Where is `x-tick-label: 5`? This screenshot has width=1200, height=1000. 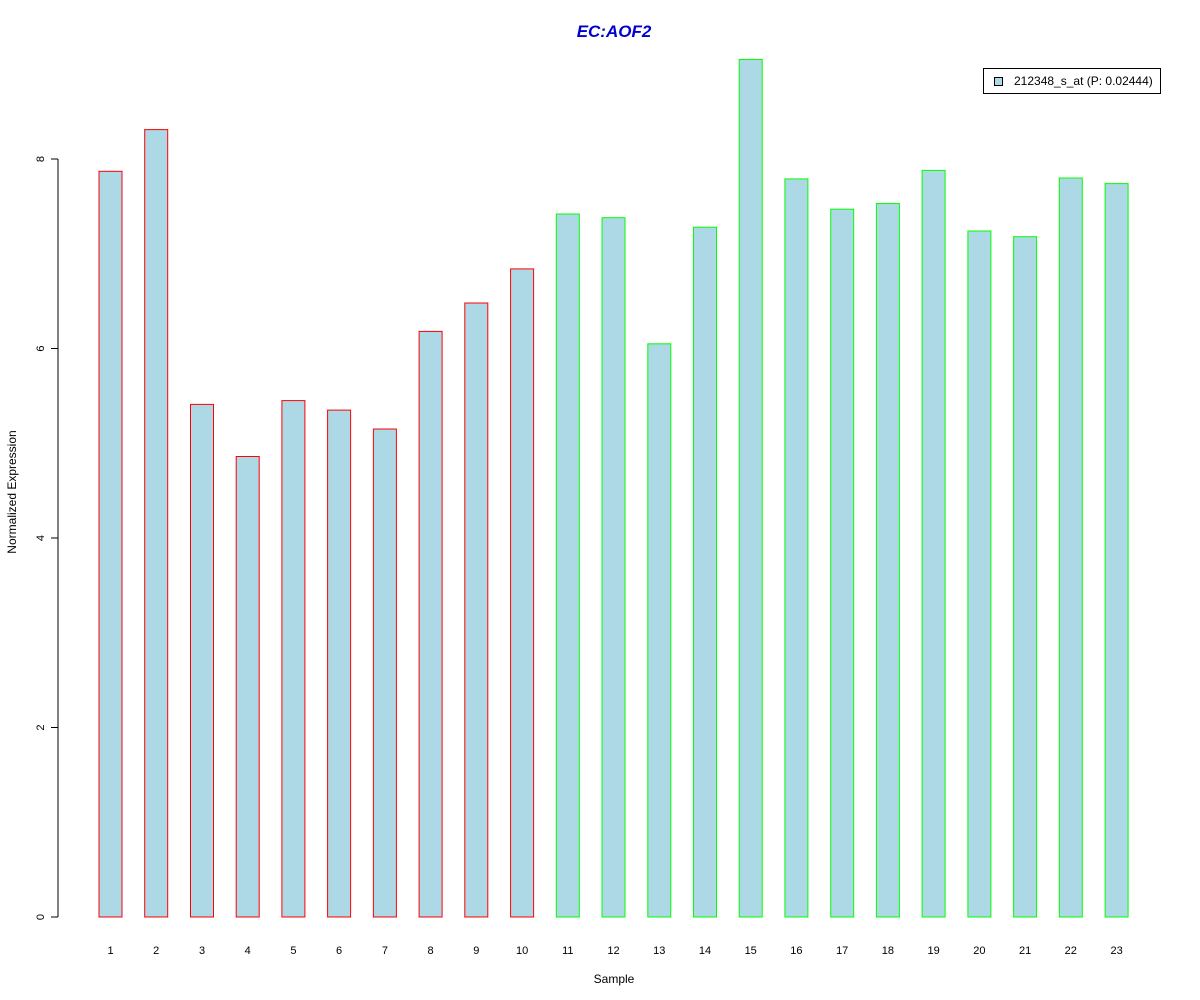
x-tick-label: 5 is located at coordinates (293, 951).